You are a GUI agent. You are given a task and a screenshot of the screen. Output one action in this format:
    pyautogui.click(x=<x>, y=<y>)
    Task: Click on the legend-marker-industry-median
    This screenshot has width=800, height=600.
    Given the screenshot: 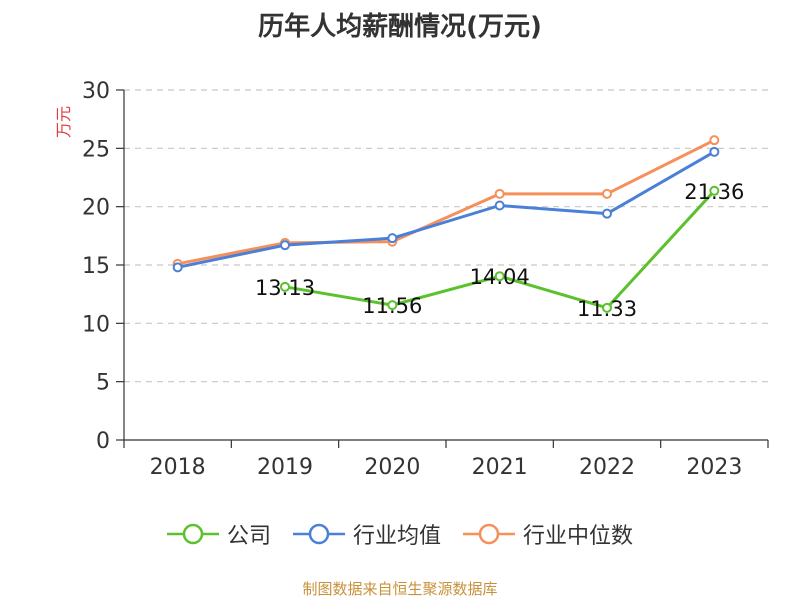 What is the action you would take?
    pyautogui.click(x=489, y=534)
    